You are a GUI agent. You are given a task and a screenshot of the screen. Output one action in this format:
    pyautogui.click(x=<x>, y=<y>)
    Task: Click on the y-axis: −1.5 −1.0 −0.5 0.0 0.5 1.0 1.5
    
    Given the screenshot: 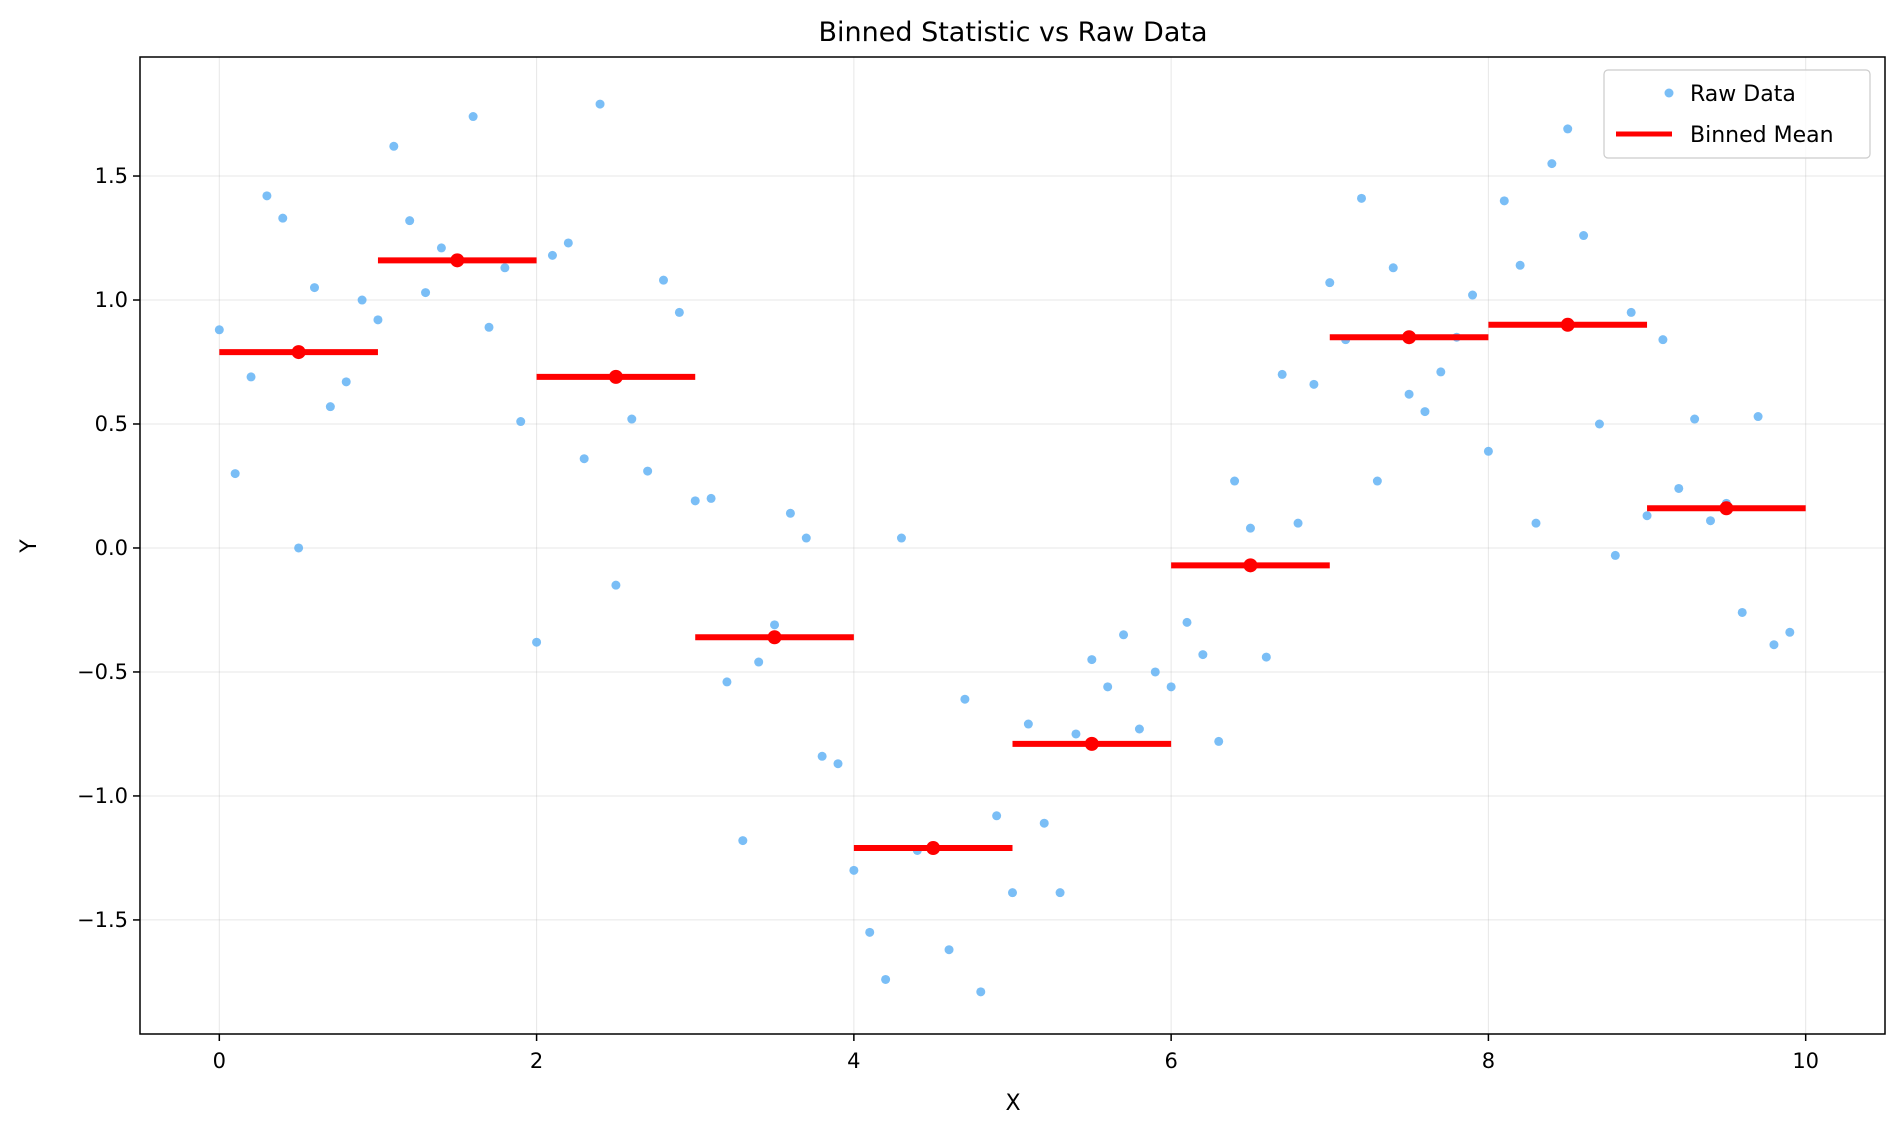 What is the action you would take?
    pyautogui.click(x=108, y=548)
    